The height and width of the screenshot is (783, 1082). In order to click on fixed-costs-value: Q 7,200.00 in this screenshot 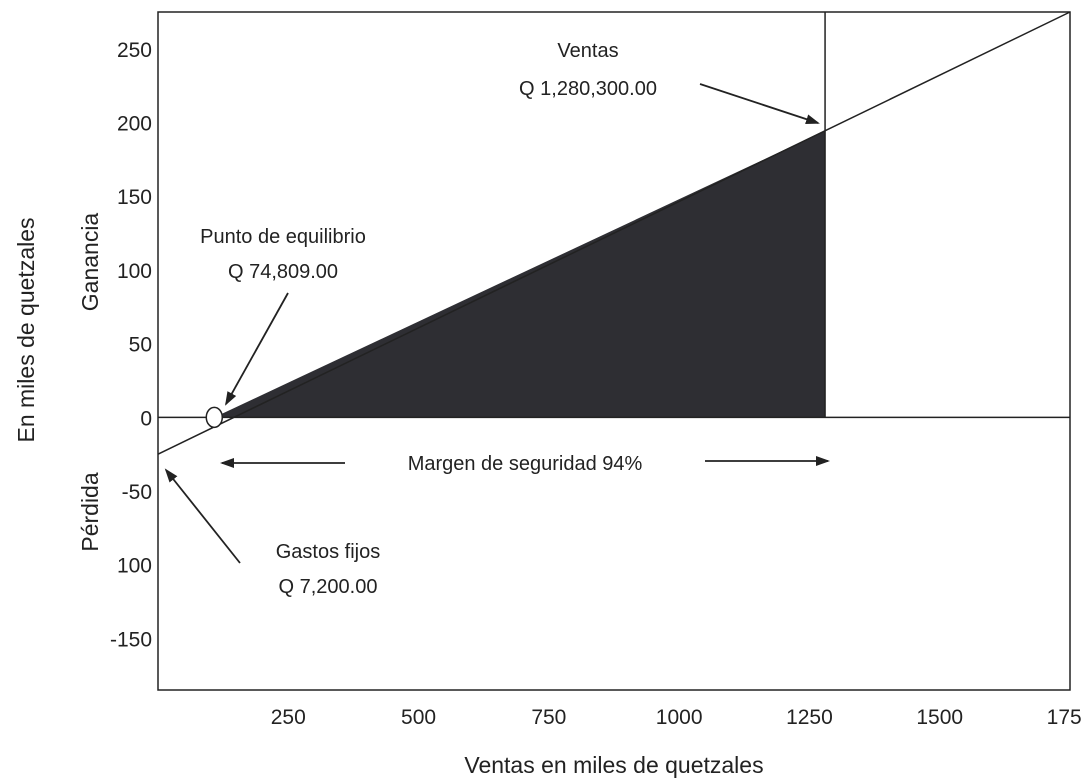, I will do `click(328, 587)`.